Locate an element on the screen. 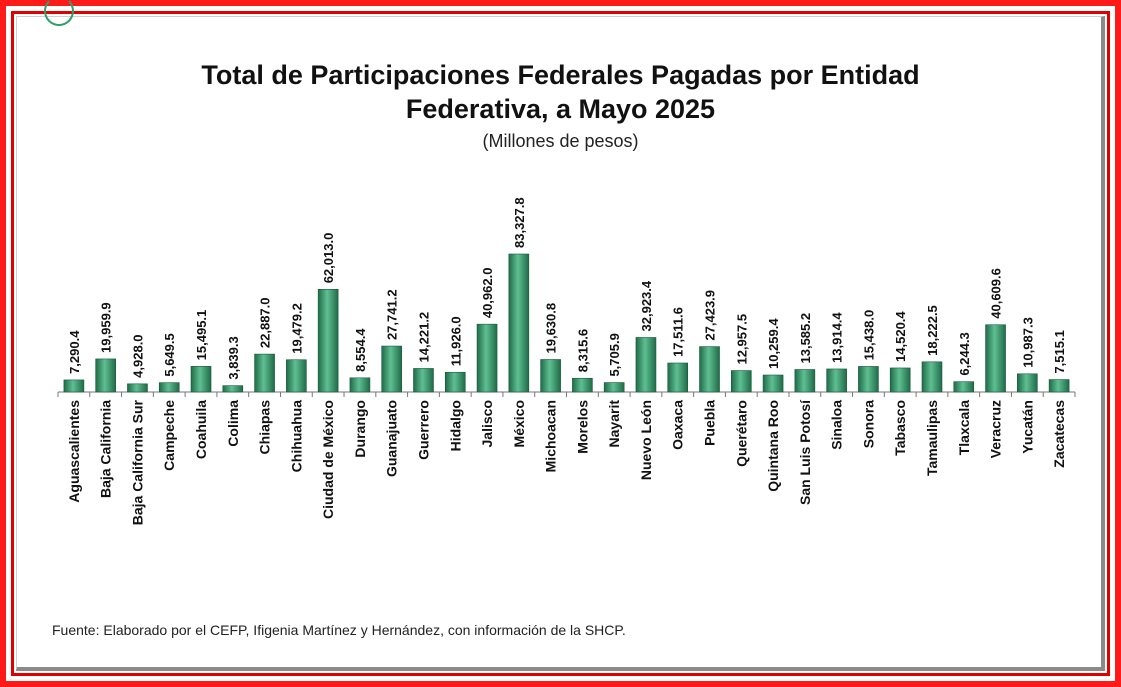 Image resolution: width=1121 pixels, height=687 pixels. data-label: 15,495.1 is located at coordinates (201, 335).